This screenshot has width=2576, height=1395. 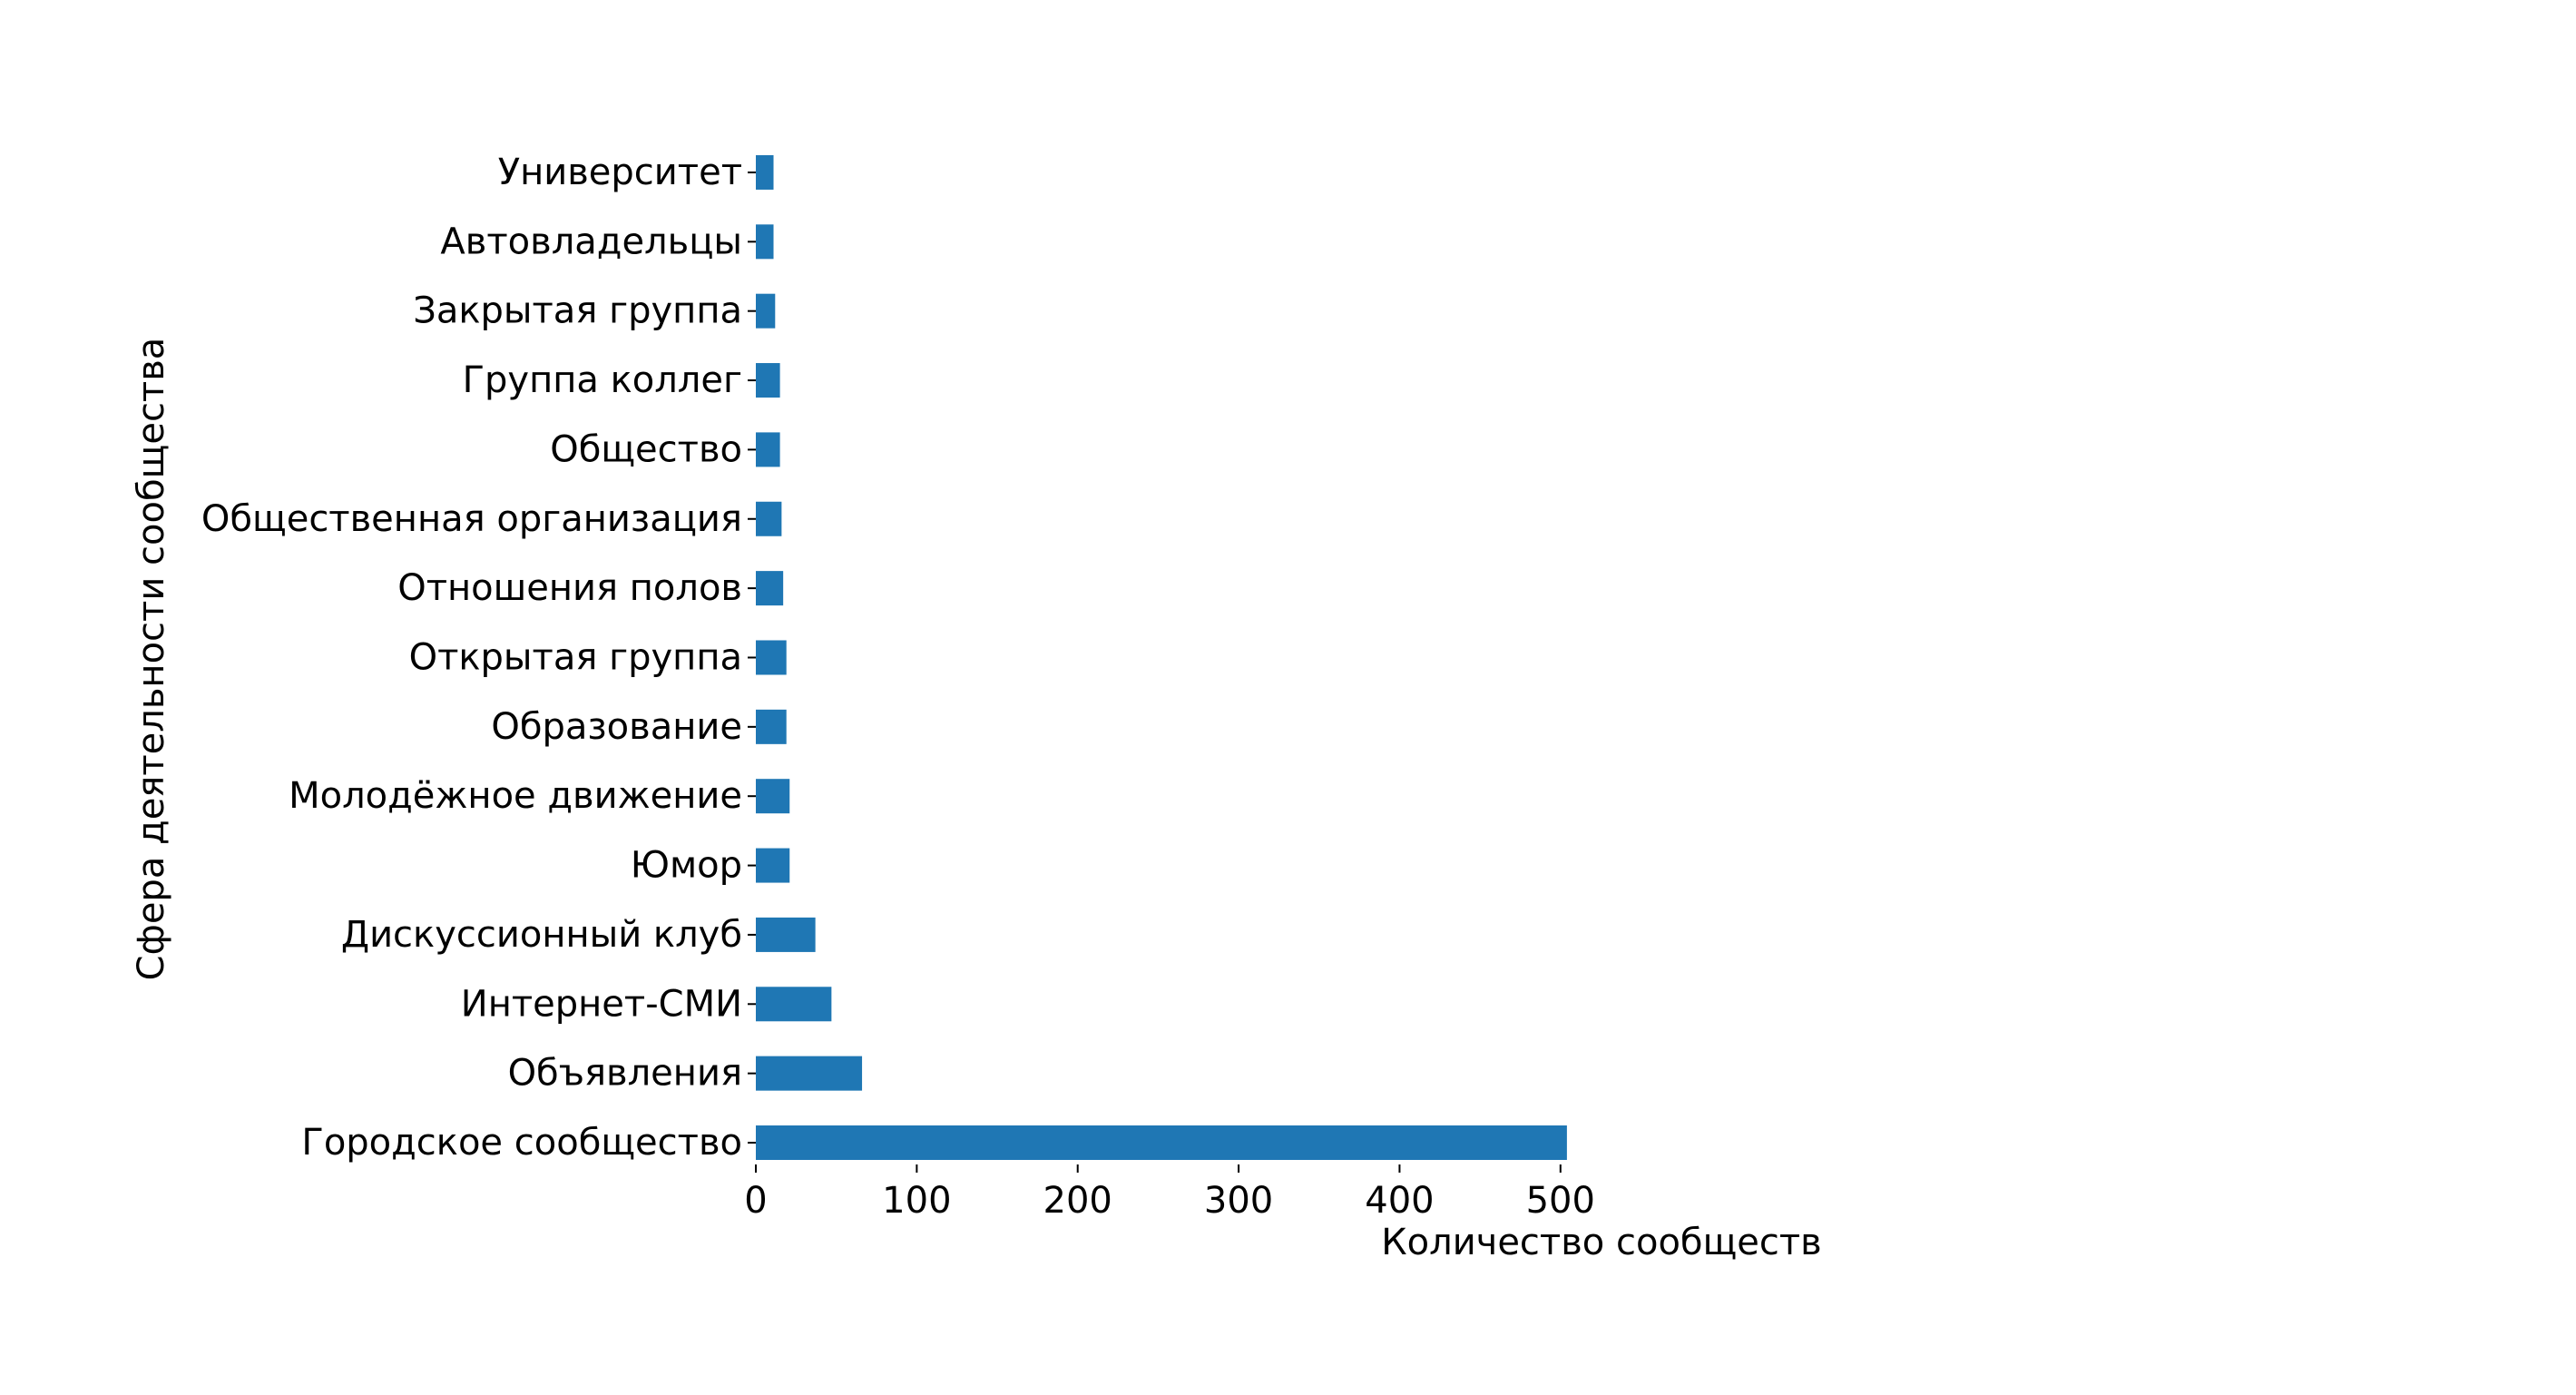 I want to click on x-tick-label: 500, so click(x=1560, y=1201).